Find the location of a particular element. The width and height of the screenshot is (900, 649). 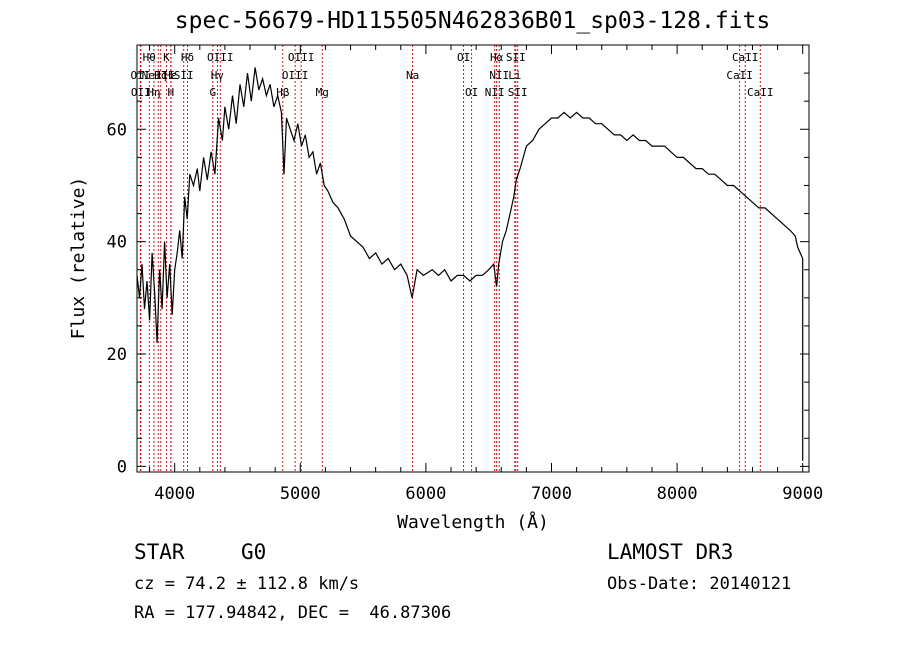

x-tick-label-4: 8000 is located at coordinates (677, 494).